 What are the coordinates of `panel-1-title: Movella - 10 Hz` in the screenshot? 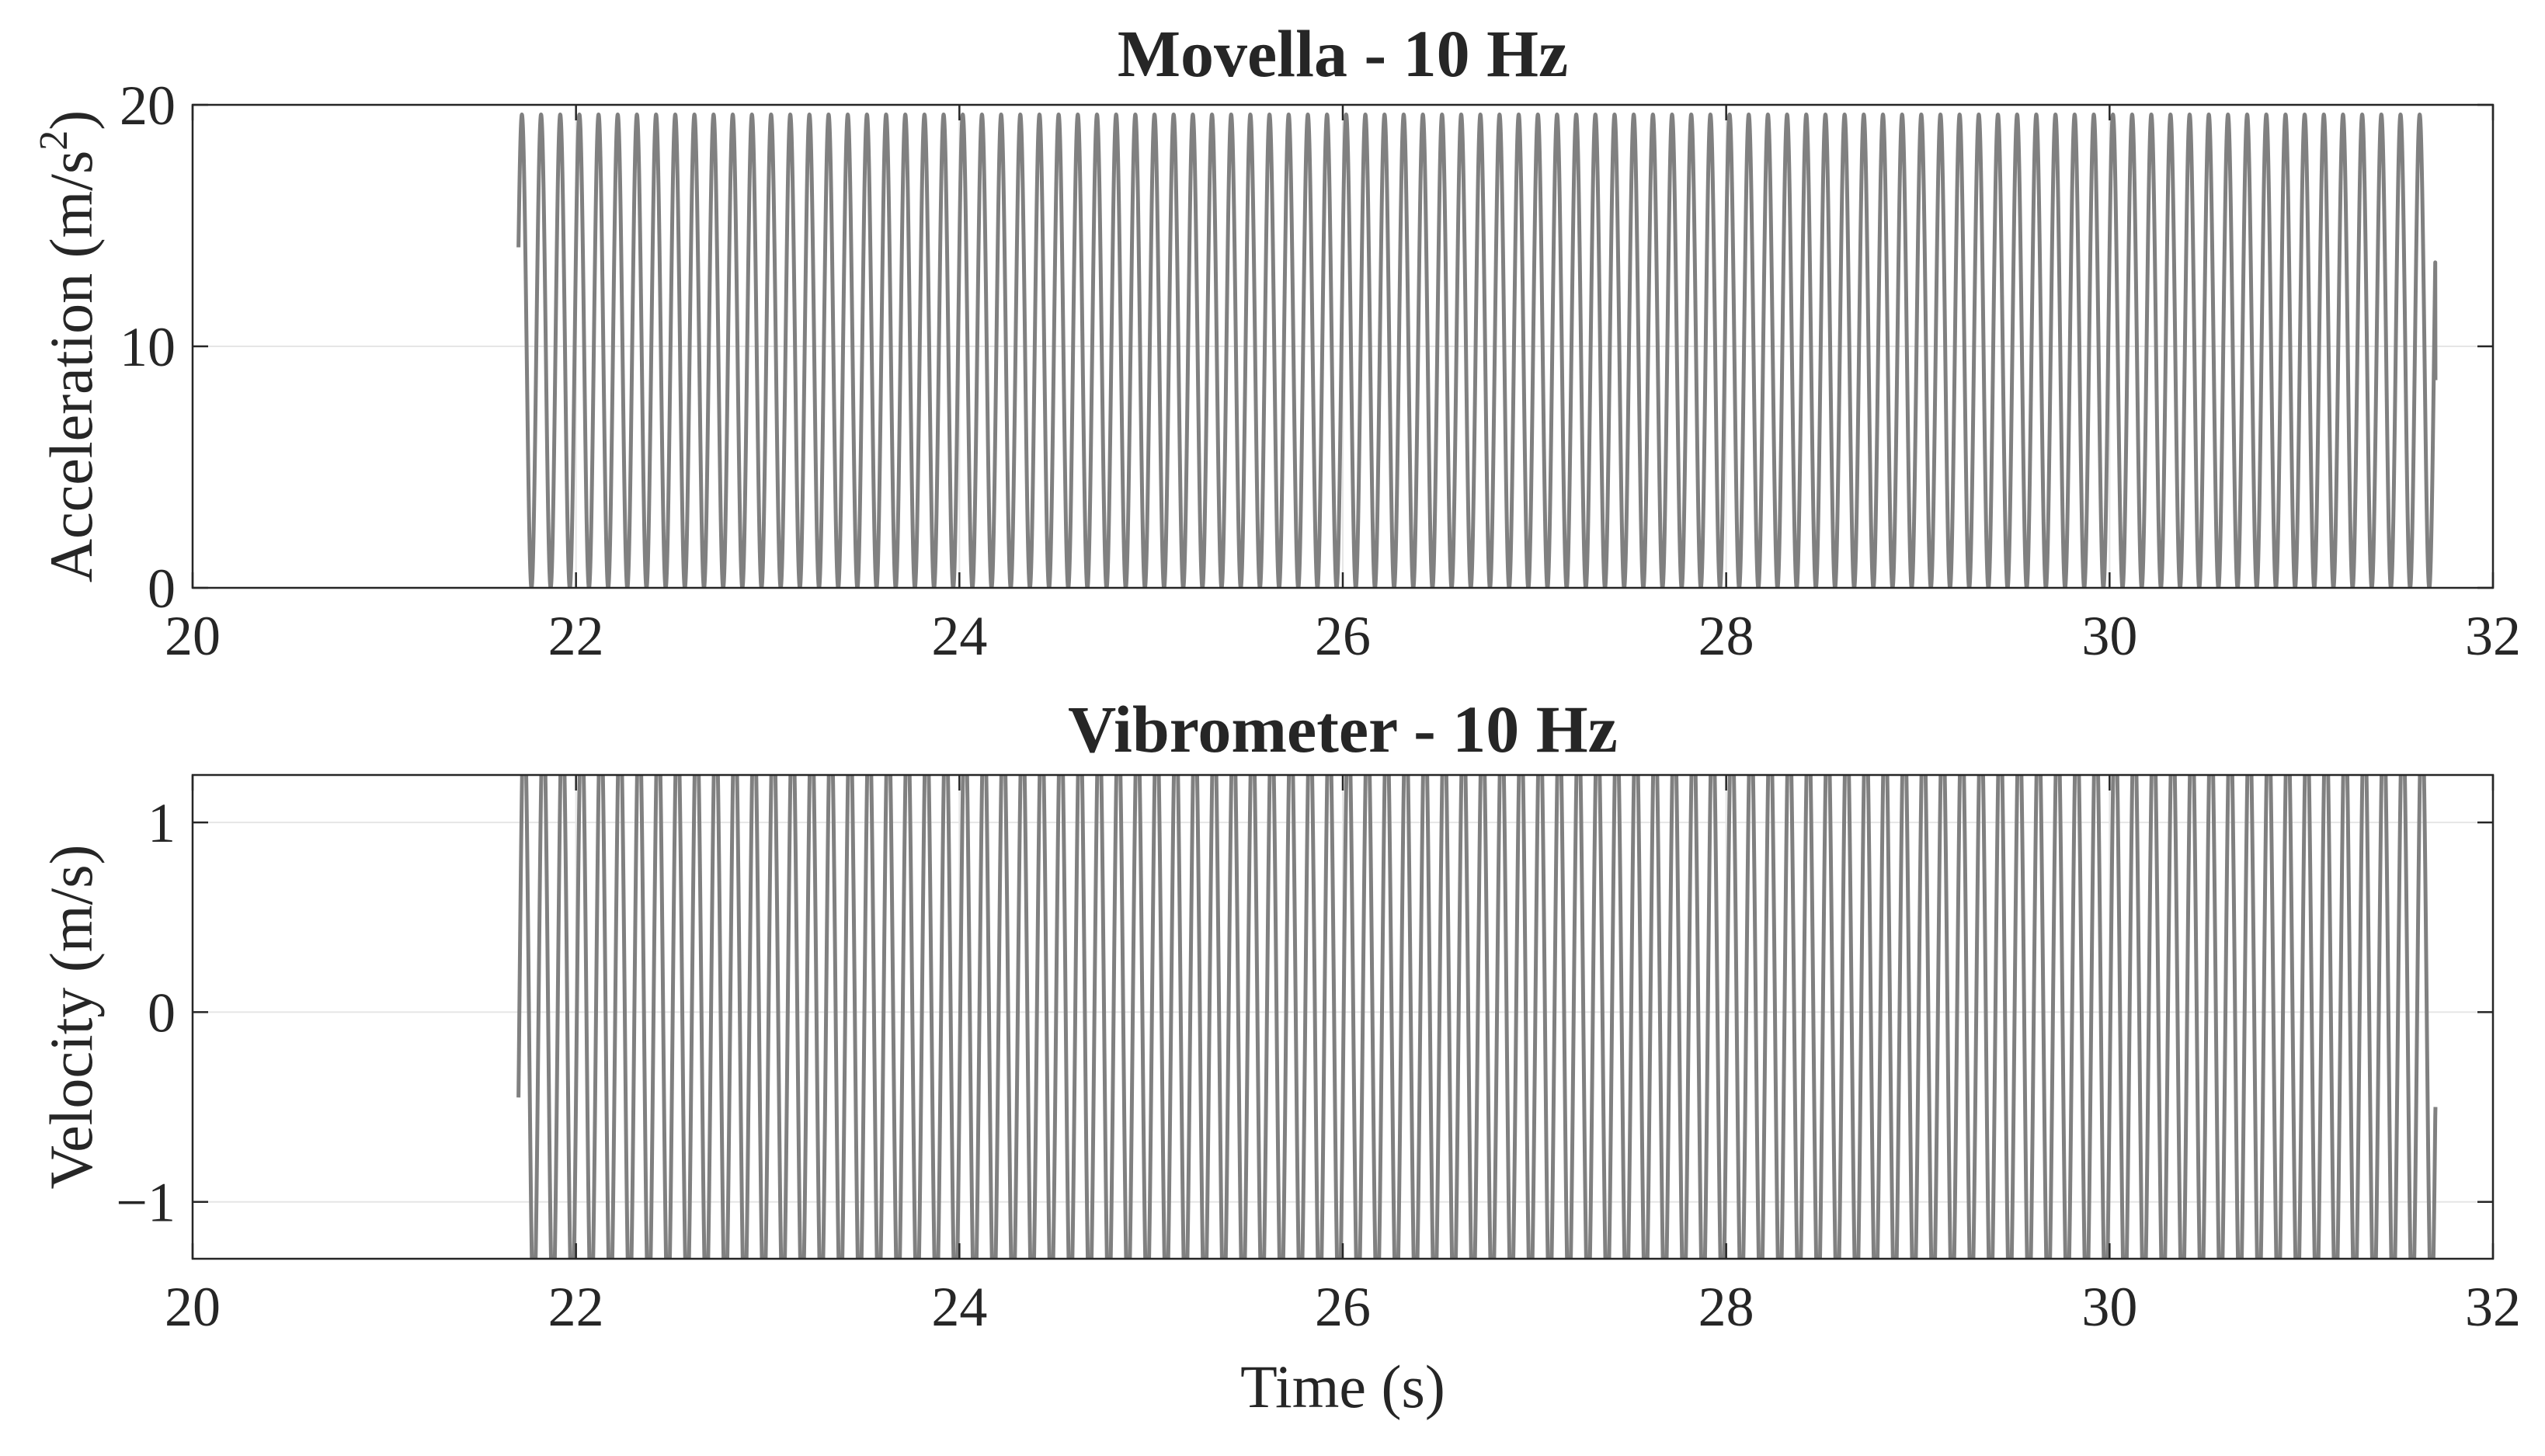 It's located at (1343, 54).